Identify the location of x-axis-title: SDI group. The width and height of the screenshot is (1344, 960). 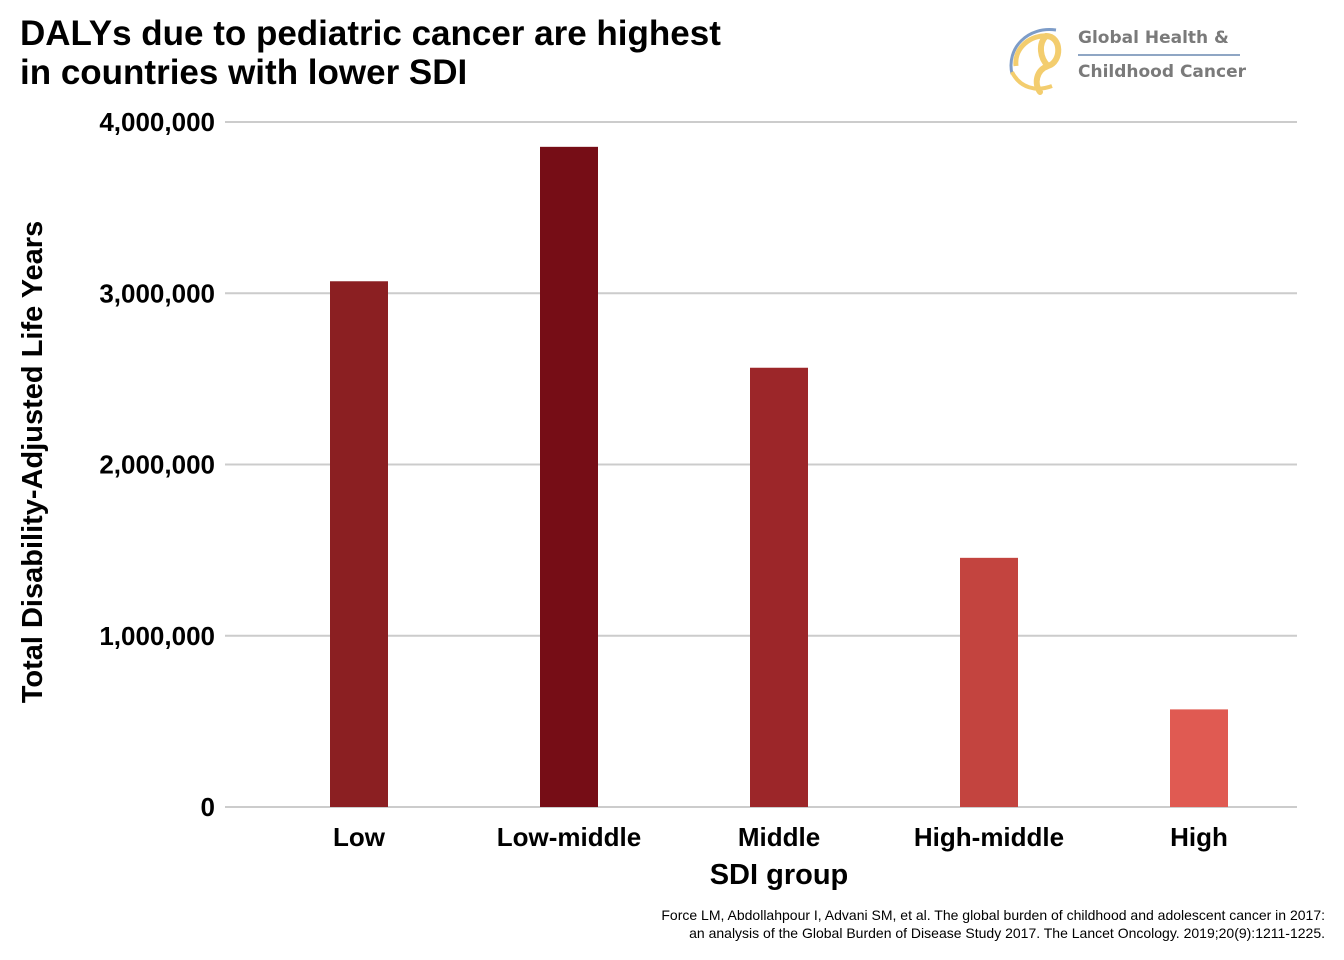
(779, 875).